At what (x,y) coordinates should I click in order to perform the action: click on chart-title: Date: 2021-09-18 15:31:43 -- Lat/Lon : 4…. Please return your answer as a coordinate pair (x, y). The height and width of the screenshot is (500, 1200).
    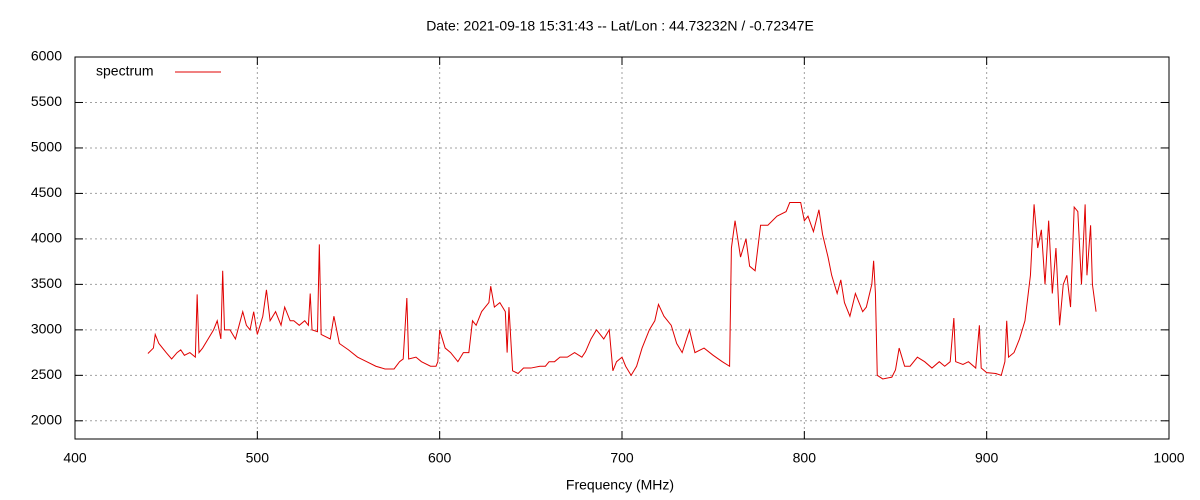
    Looking at the image, I should click on (620, 26).